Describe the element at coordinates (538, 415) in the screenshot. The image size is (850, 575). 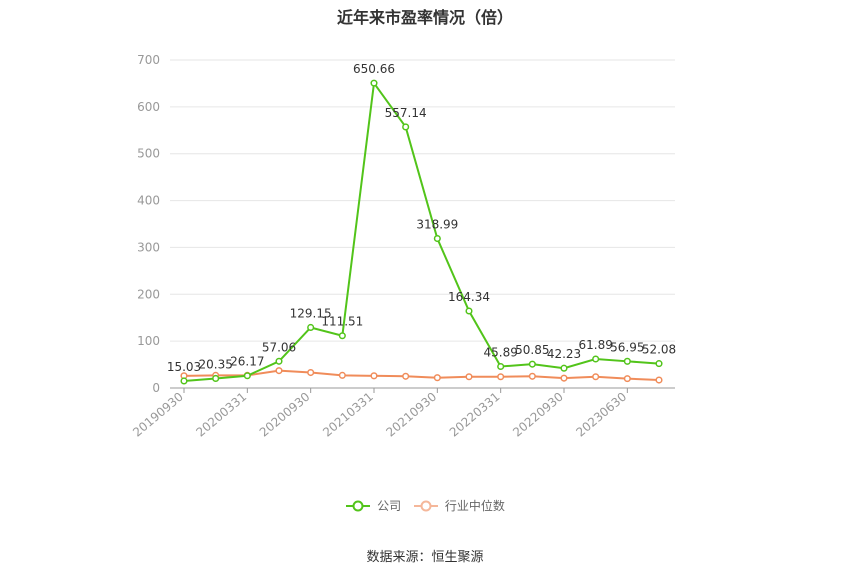
I see `x-tick-label: 20220930` at that location.